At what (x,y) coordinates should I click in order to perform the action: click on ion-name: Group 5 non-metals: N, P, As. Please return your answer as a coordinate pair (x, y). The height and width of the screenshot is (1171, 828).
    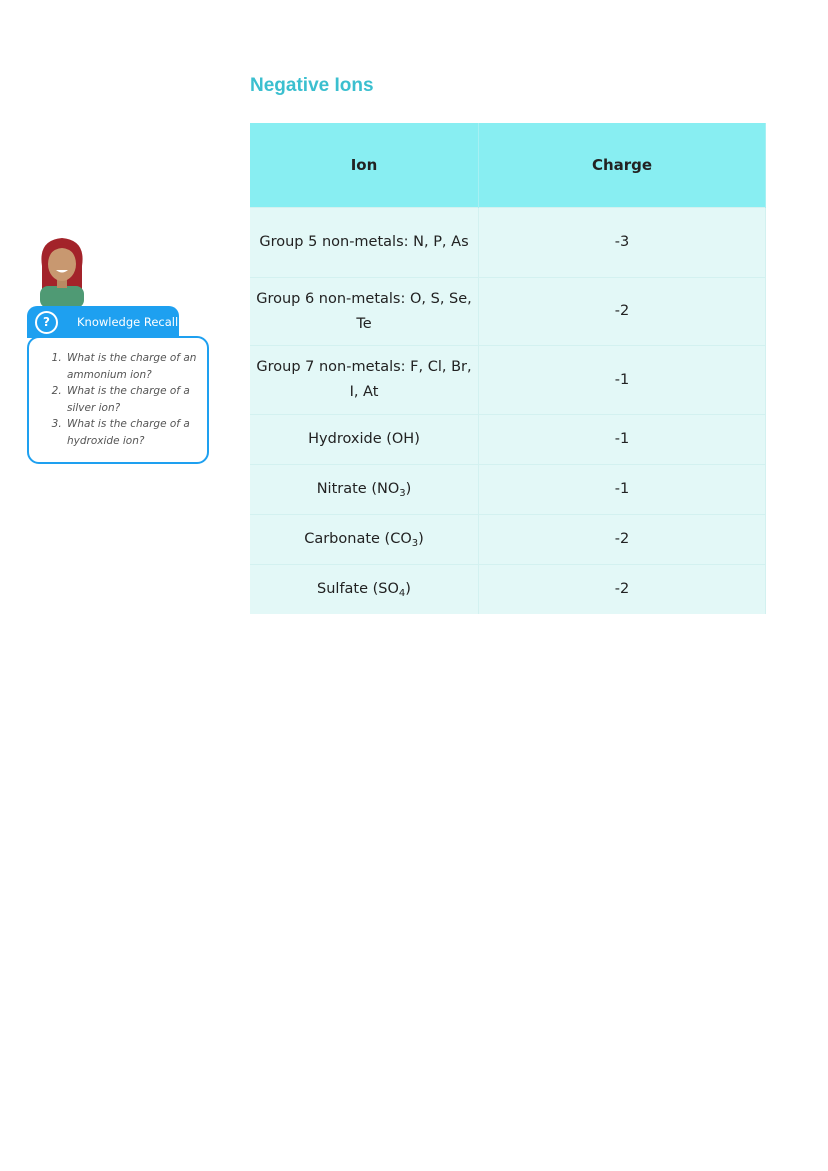
    Looking at the image, I should click on (364, 242).